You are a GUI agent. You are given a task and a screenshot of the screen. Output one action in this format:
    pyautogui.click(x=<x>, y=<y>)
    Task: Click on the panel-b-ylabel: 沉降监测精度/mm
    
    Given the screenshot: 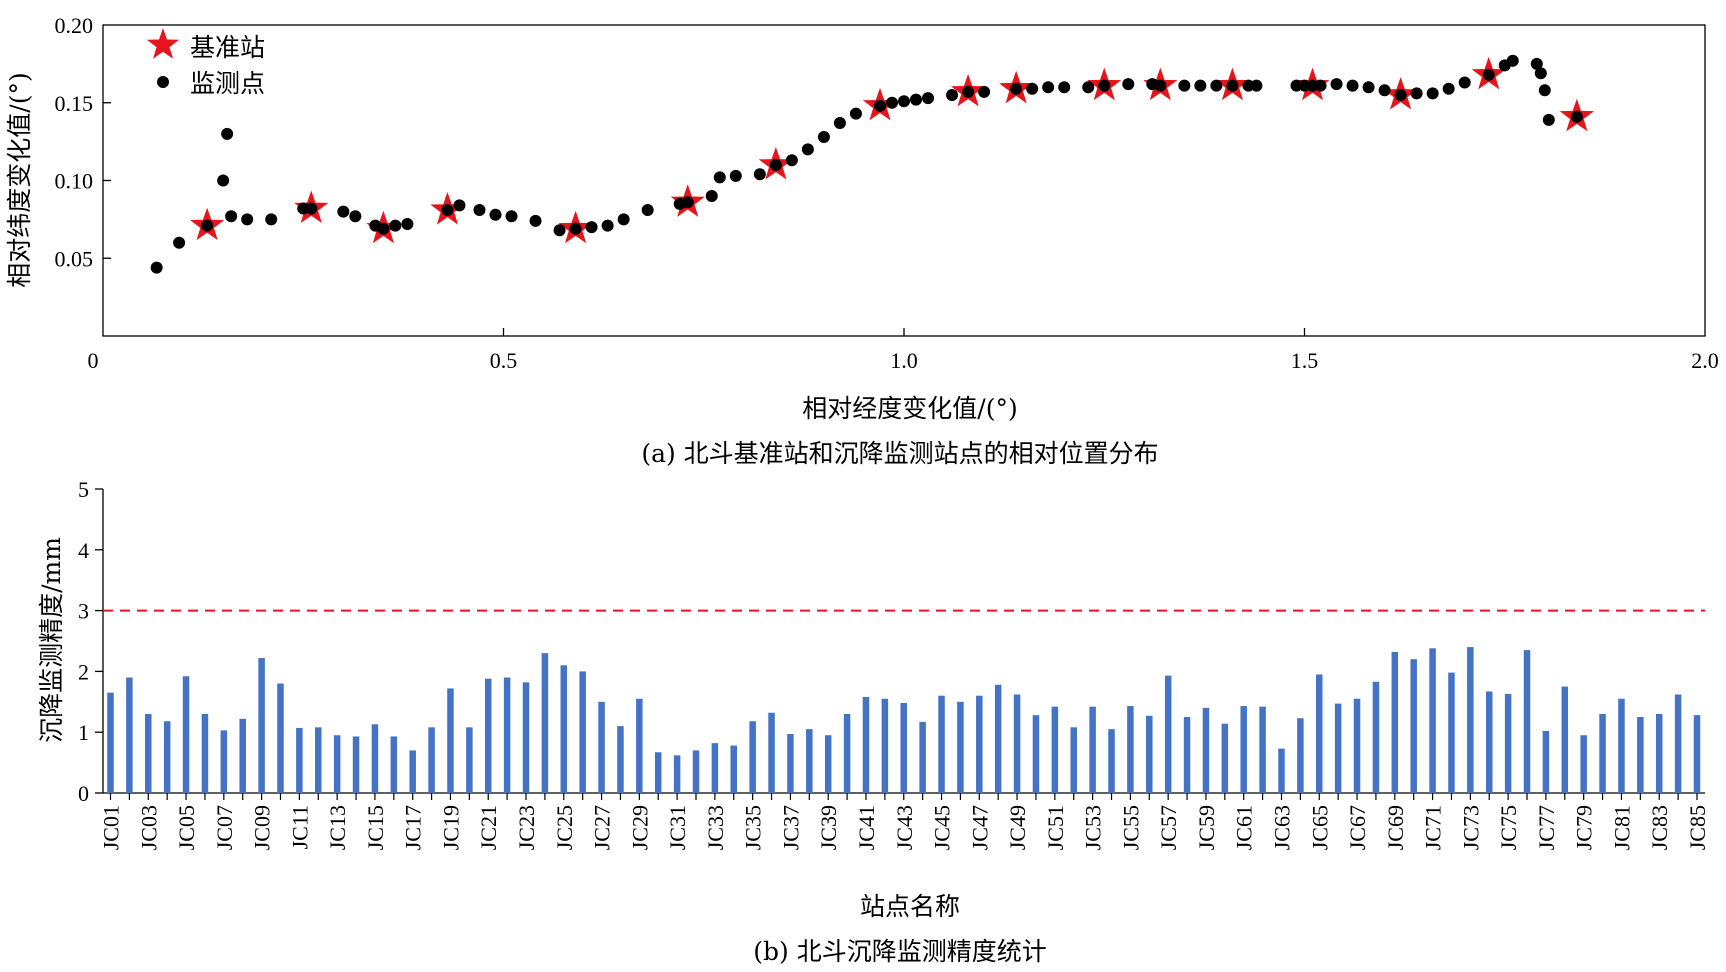 What is the action you would take?
    pyautogui.click(x=51, y=640)
    